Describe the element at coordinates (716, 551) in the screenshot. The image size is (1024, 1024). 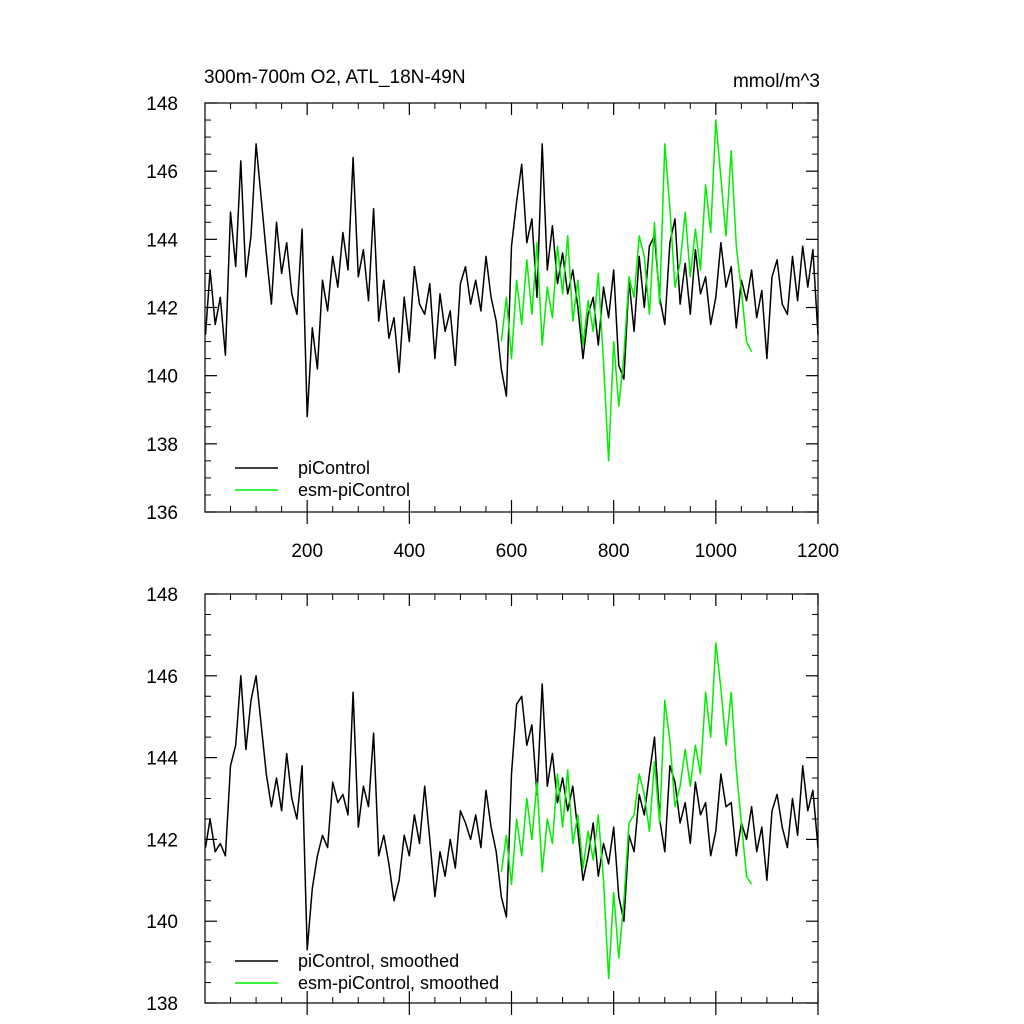
I see `x-tick-label: 1000` at that location.